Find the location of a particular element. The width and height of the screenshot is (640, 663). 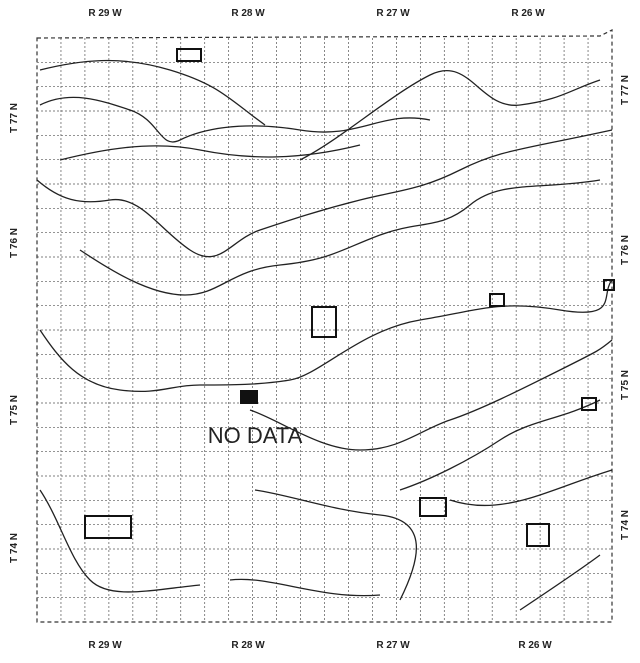

annotation: NO DATA is located at coordinates (255, 435).